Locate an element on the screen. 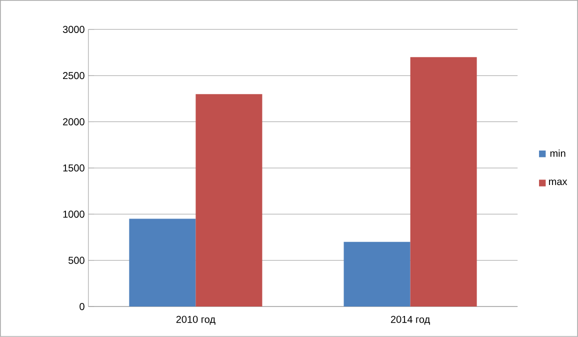  y-tick-label: 0 is located at coordinates (82, 306).